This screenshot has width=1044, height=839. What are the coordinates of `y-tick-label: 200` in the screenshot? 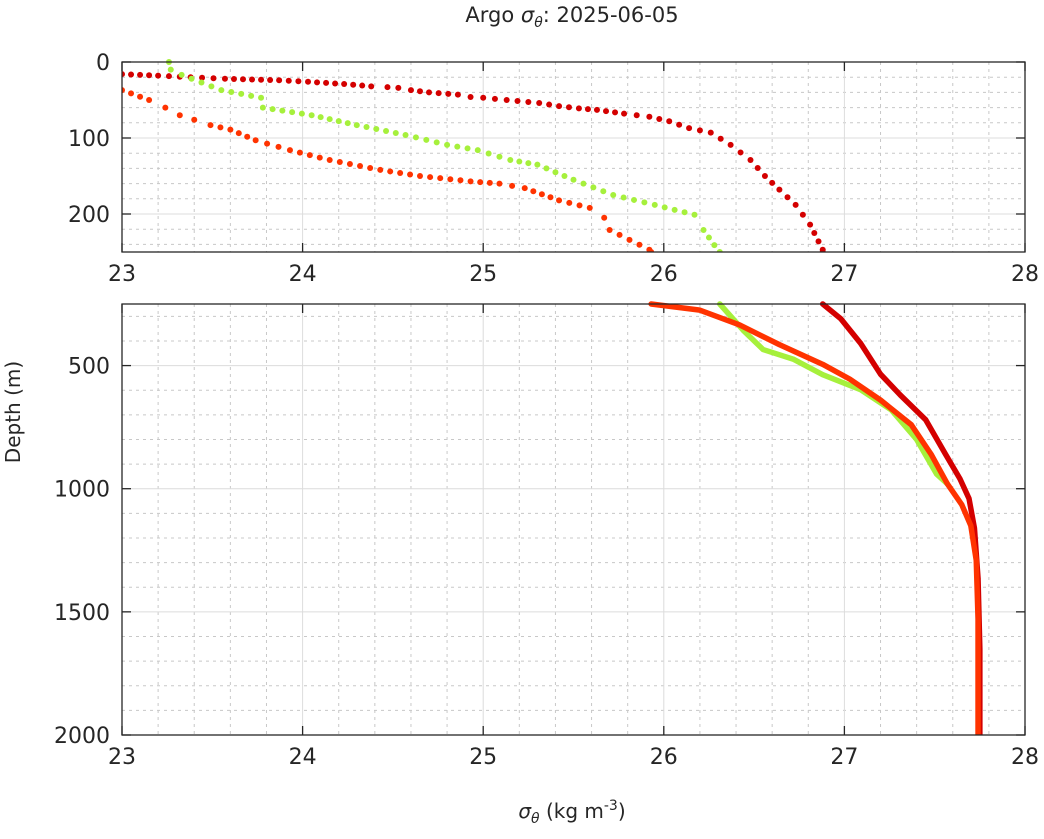 It's located at (89, 215).